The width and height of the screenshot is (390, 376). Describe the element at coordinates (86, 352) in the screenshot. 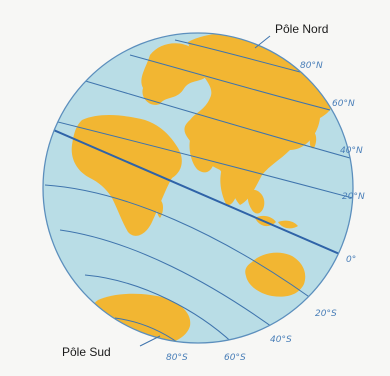

I see `south-pole-label: Pôle Sud` at that location.